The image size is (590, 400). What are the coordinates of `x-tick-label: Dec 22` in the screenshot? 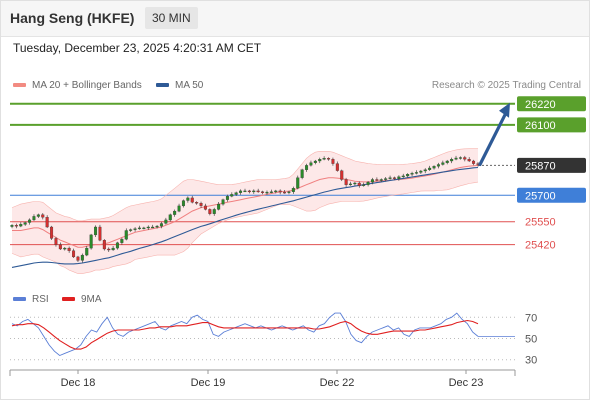 It's located at (337, 383).